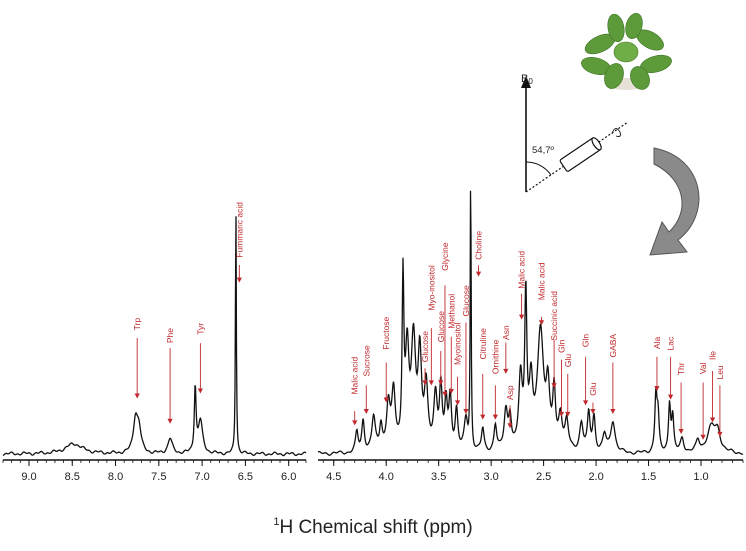 The image size is (746, 551). I want to click on x-tick-label: 1.5, so click(648, 477).